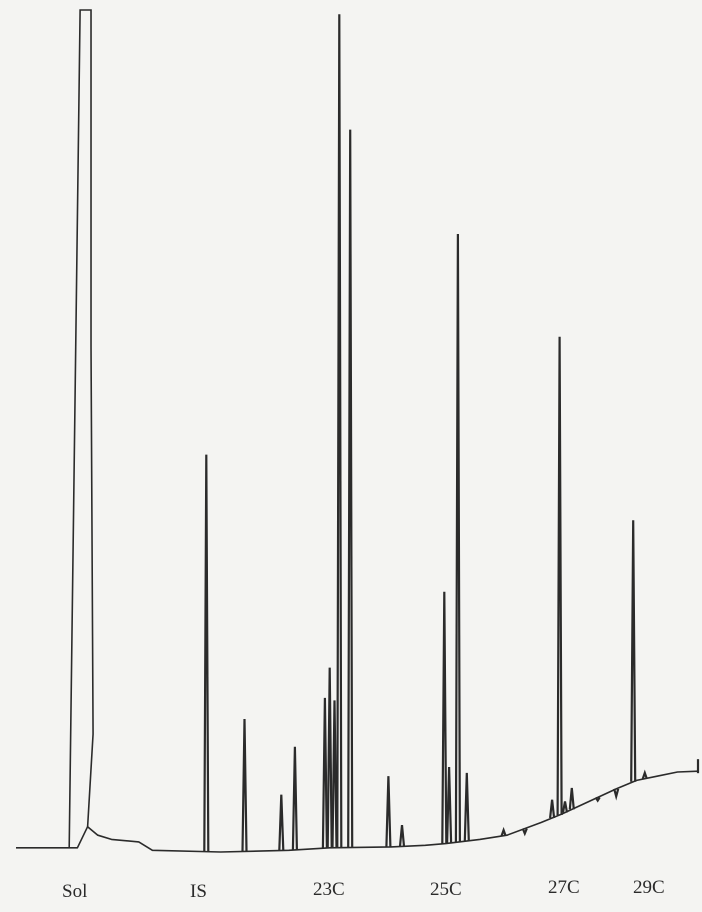 The height and width of the screenshot is (912, 702). What do you see at coordinates (329, 889) in the screenshot?
I see `peak-label-23c: 23C` at bounding box center [329, 889].